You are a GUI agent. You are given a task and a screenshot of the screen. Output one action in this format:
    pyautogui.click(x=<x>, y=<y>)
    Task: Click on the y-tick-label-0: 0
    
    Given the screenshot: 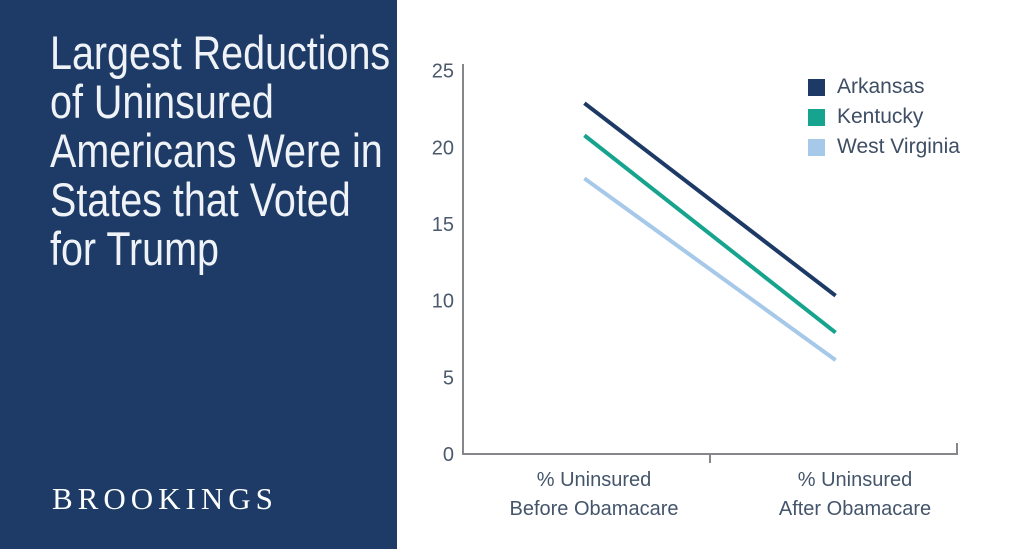 What is the action you would take?
    pyautogui.click(x=448, y=455)
    